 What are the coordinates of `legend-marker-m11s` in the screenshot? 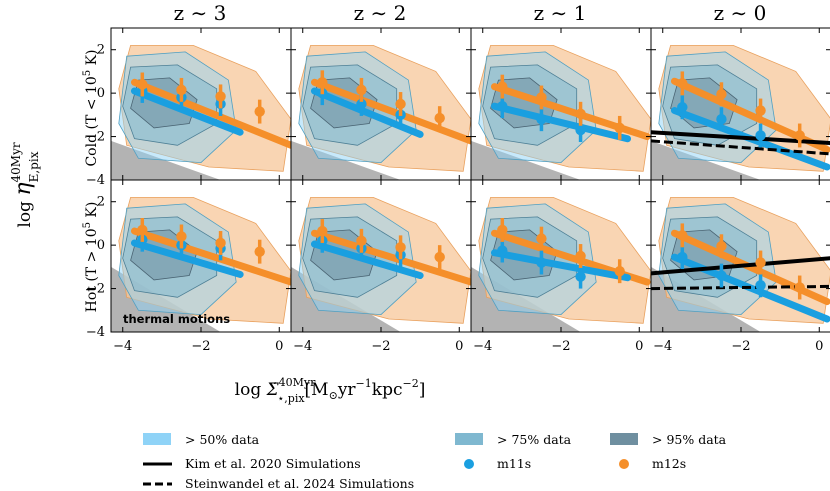 It's located at (469, 464).